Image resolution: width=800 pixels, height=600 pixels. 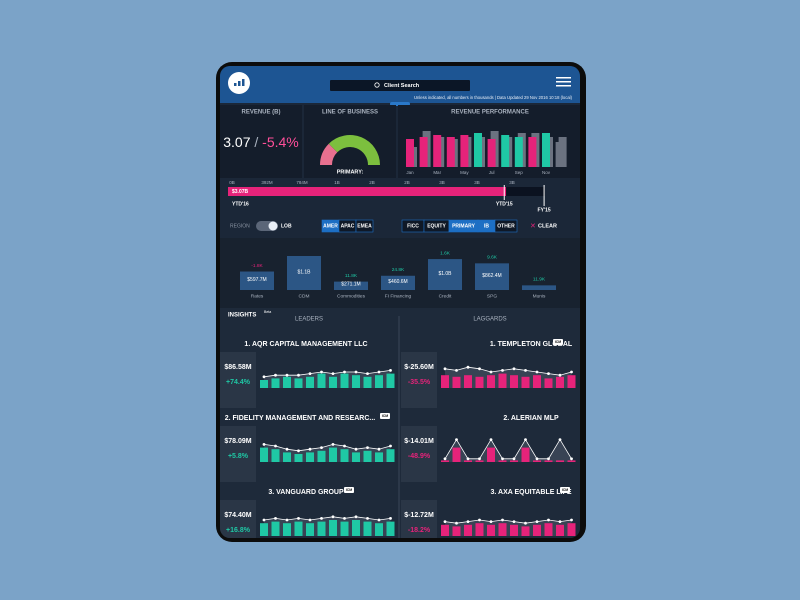 I want to click on change: -18.2%, so click(x=419, y=530).